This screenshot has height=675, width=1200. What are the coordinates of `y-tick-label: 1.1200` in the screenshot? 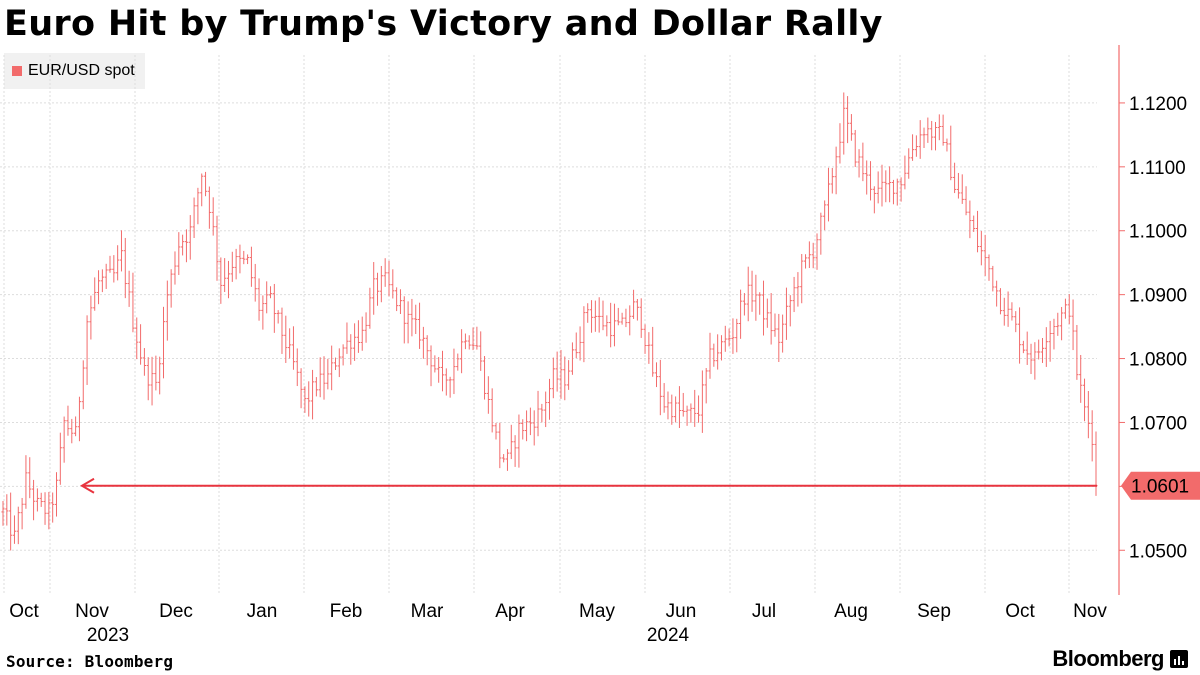 It's located at (1158, 104).